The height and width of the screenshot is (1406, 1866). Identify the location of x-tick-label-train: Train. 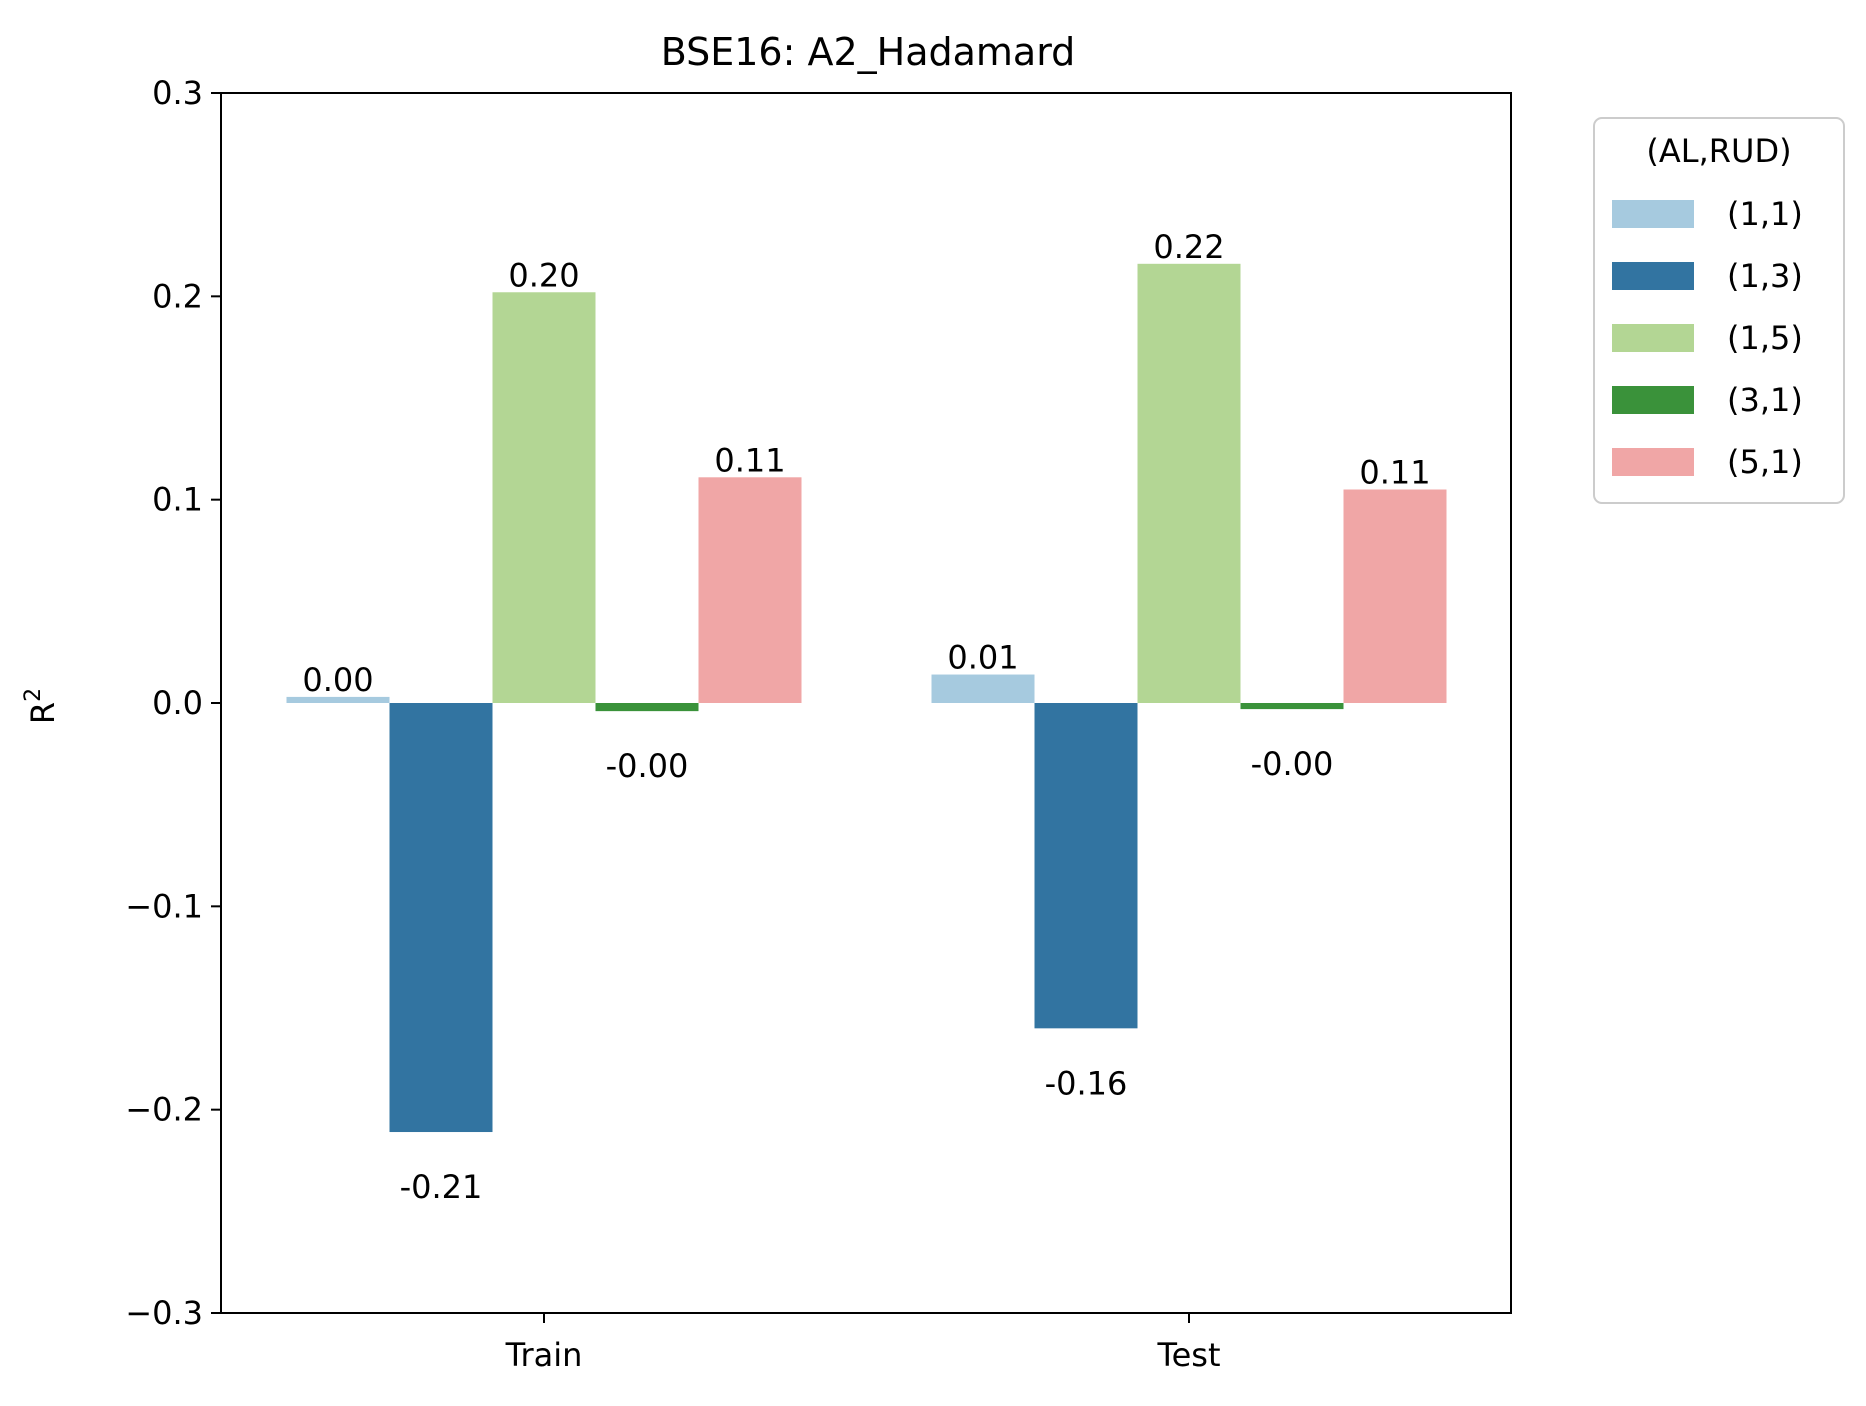
(544, 1355).